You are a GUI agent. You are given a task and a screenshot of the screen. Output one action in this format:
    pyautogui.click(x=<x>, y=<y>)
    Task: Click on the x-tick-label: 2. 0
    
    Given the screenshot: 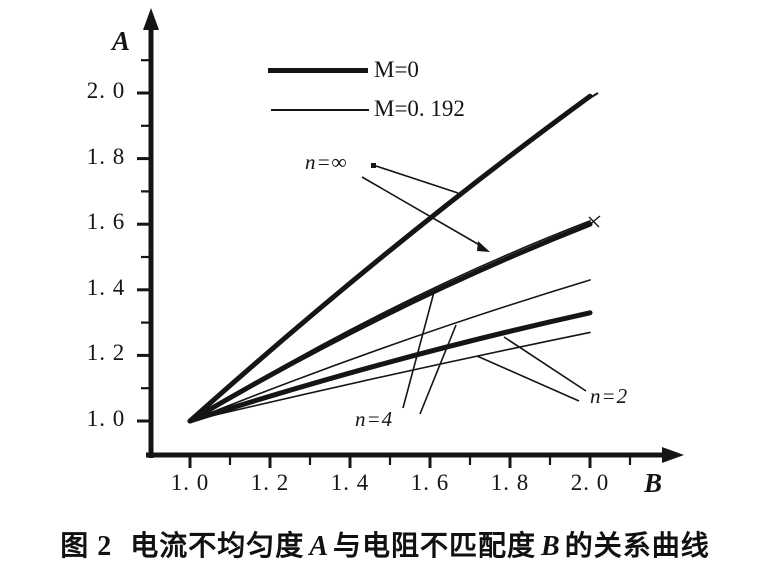 What is the action you would take?
    pyautogui.click(x=590, y=482)
    